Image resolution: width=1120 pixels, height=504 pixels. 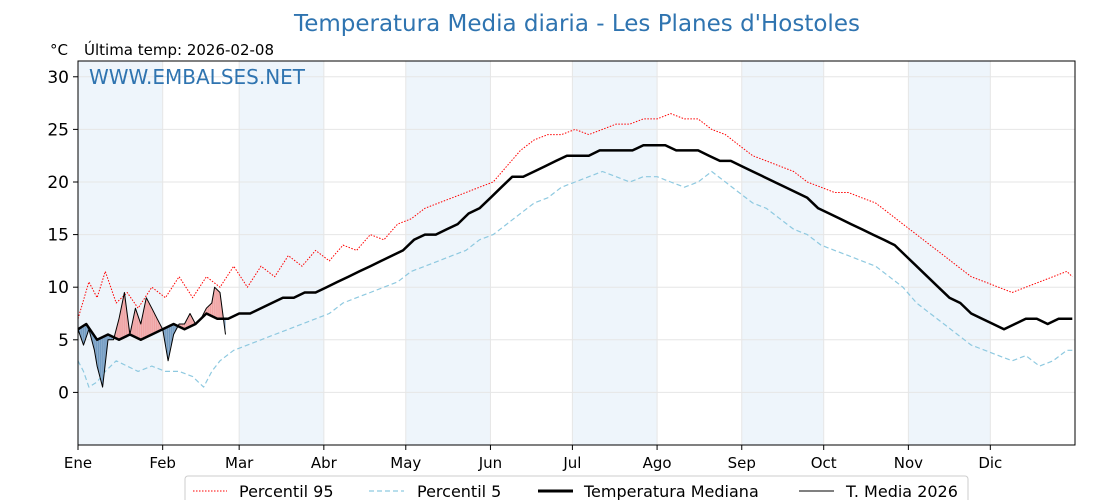 I want to click on anomaly-fills, so click(x=152, y=337).